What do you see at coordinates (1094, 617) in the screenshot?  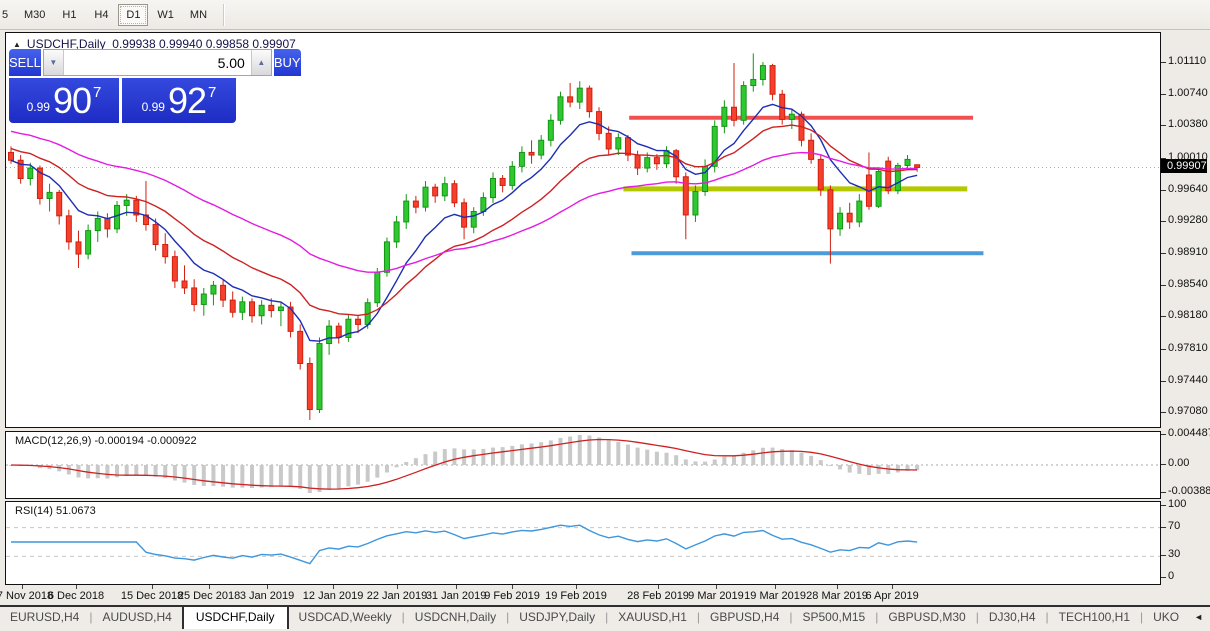 I see `tab-tech100-h1: TECH100,H1` at bounding box center [1094, 617].